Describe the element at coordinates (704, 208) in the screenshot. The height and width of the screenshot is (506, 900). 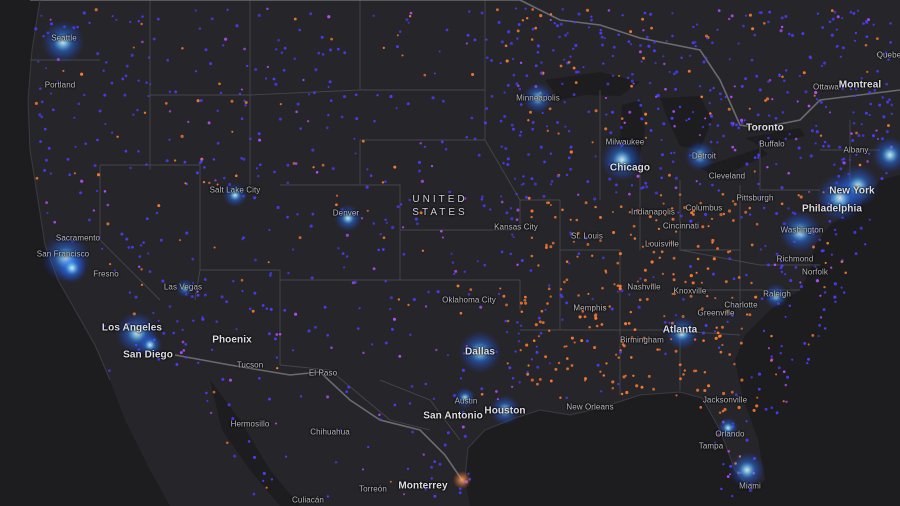
I see `city-label-columbus: Columbus` at that location.